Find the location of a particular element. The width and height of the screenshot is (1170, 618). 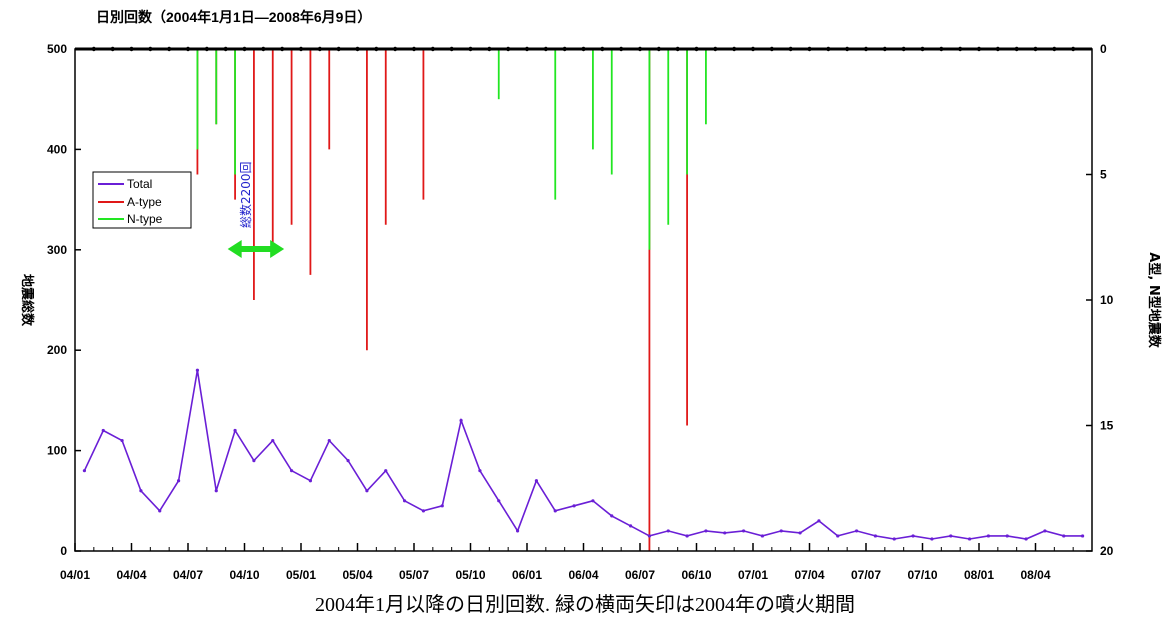

legend-label-total: Total is located at coordinates (139, 184).